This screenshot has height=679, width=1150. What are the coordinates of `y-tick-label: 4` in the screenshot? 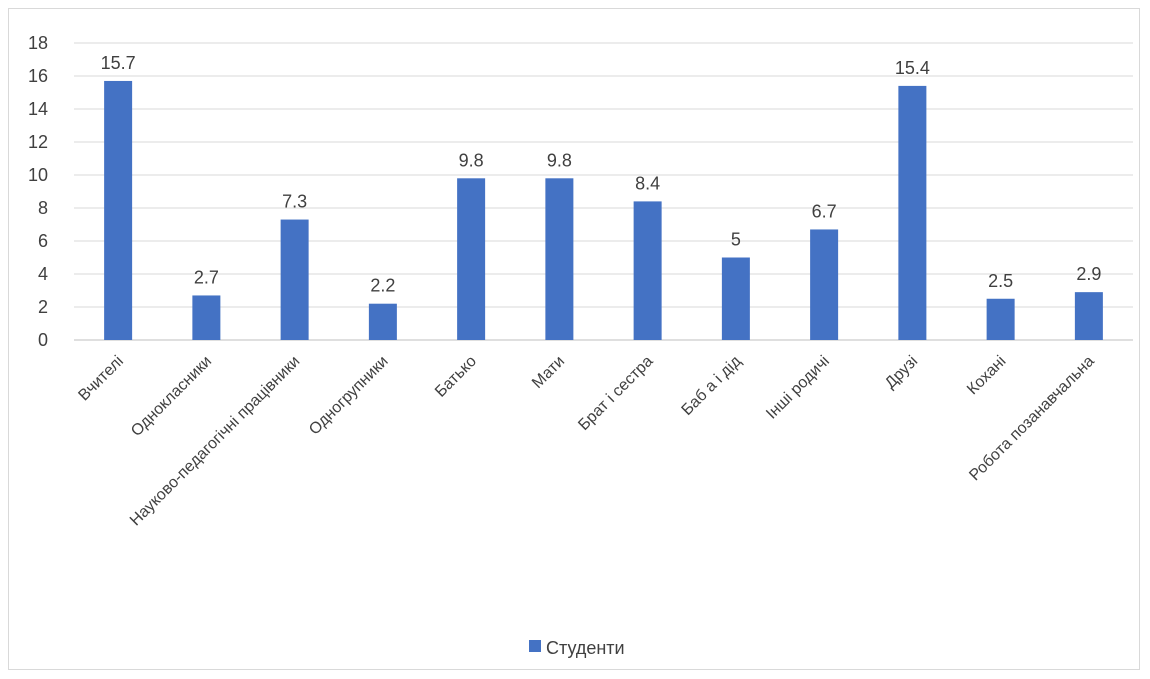 It's located at (43, 274).